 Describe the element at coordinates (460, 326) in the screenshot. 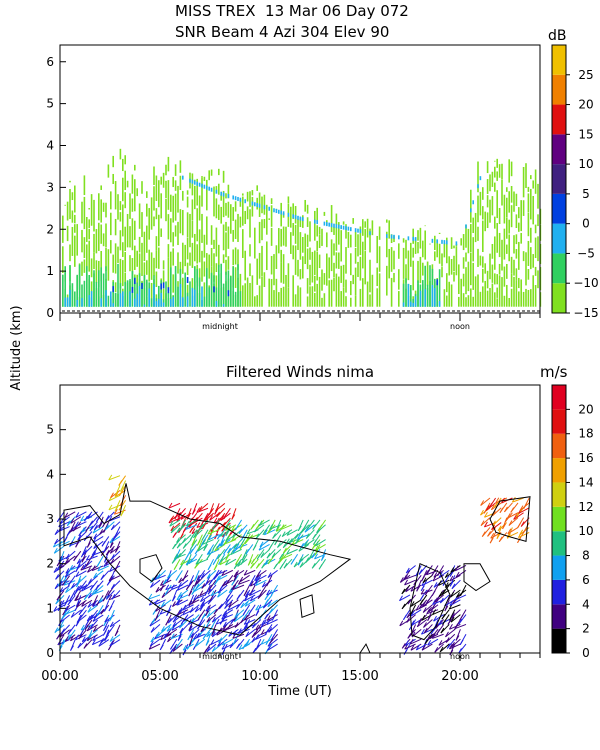

I see `noon-marker-top: noon` at that location.